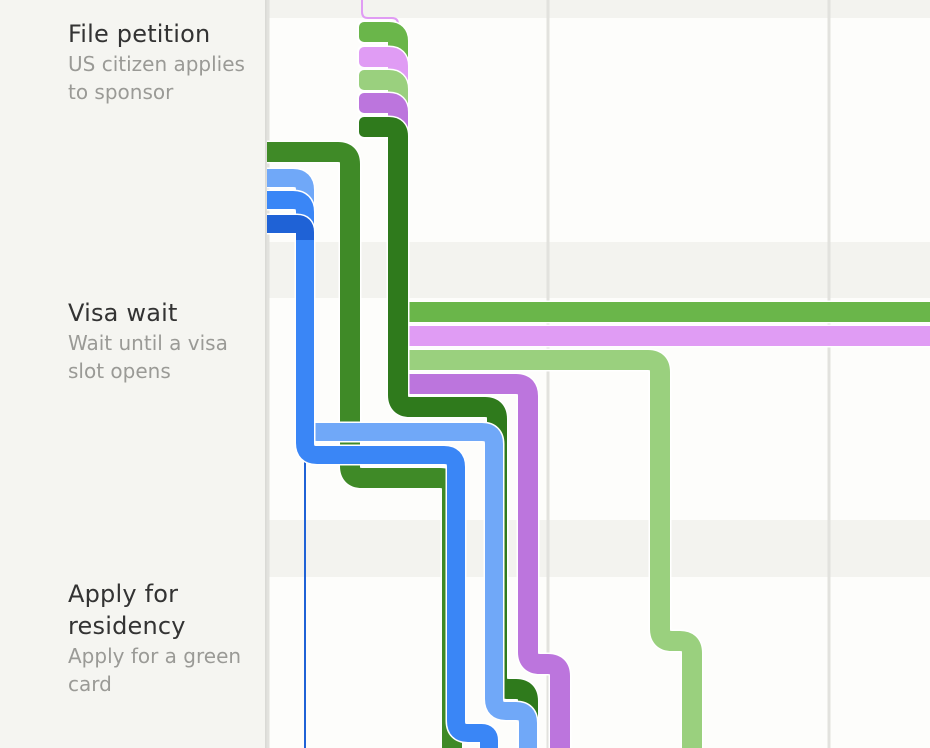 Image resolution: width=930 pixels, height=748 pixels. I want to click on stage-visa-wait: Visa wait Wait until a visa slot opens, so click(165, 341).